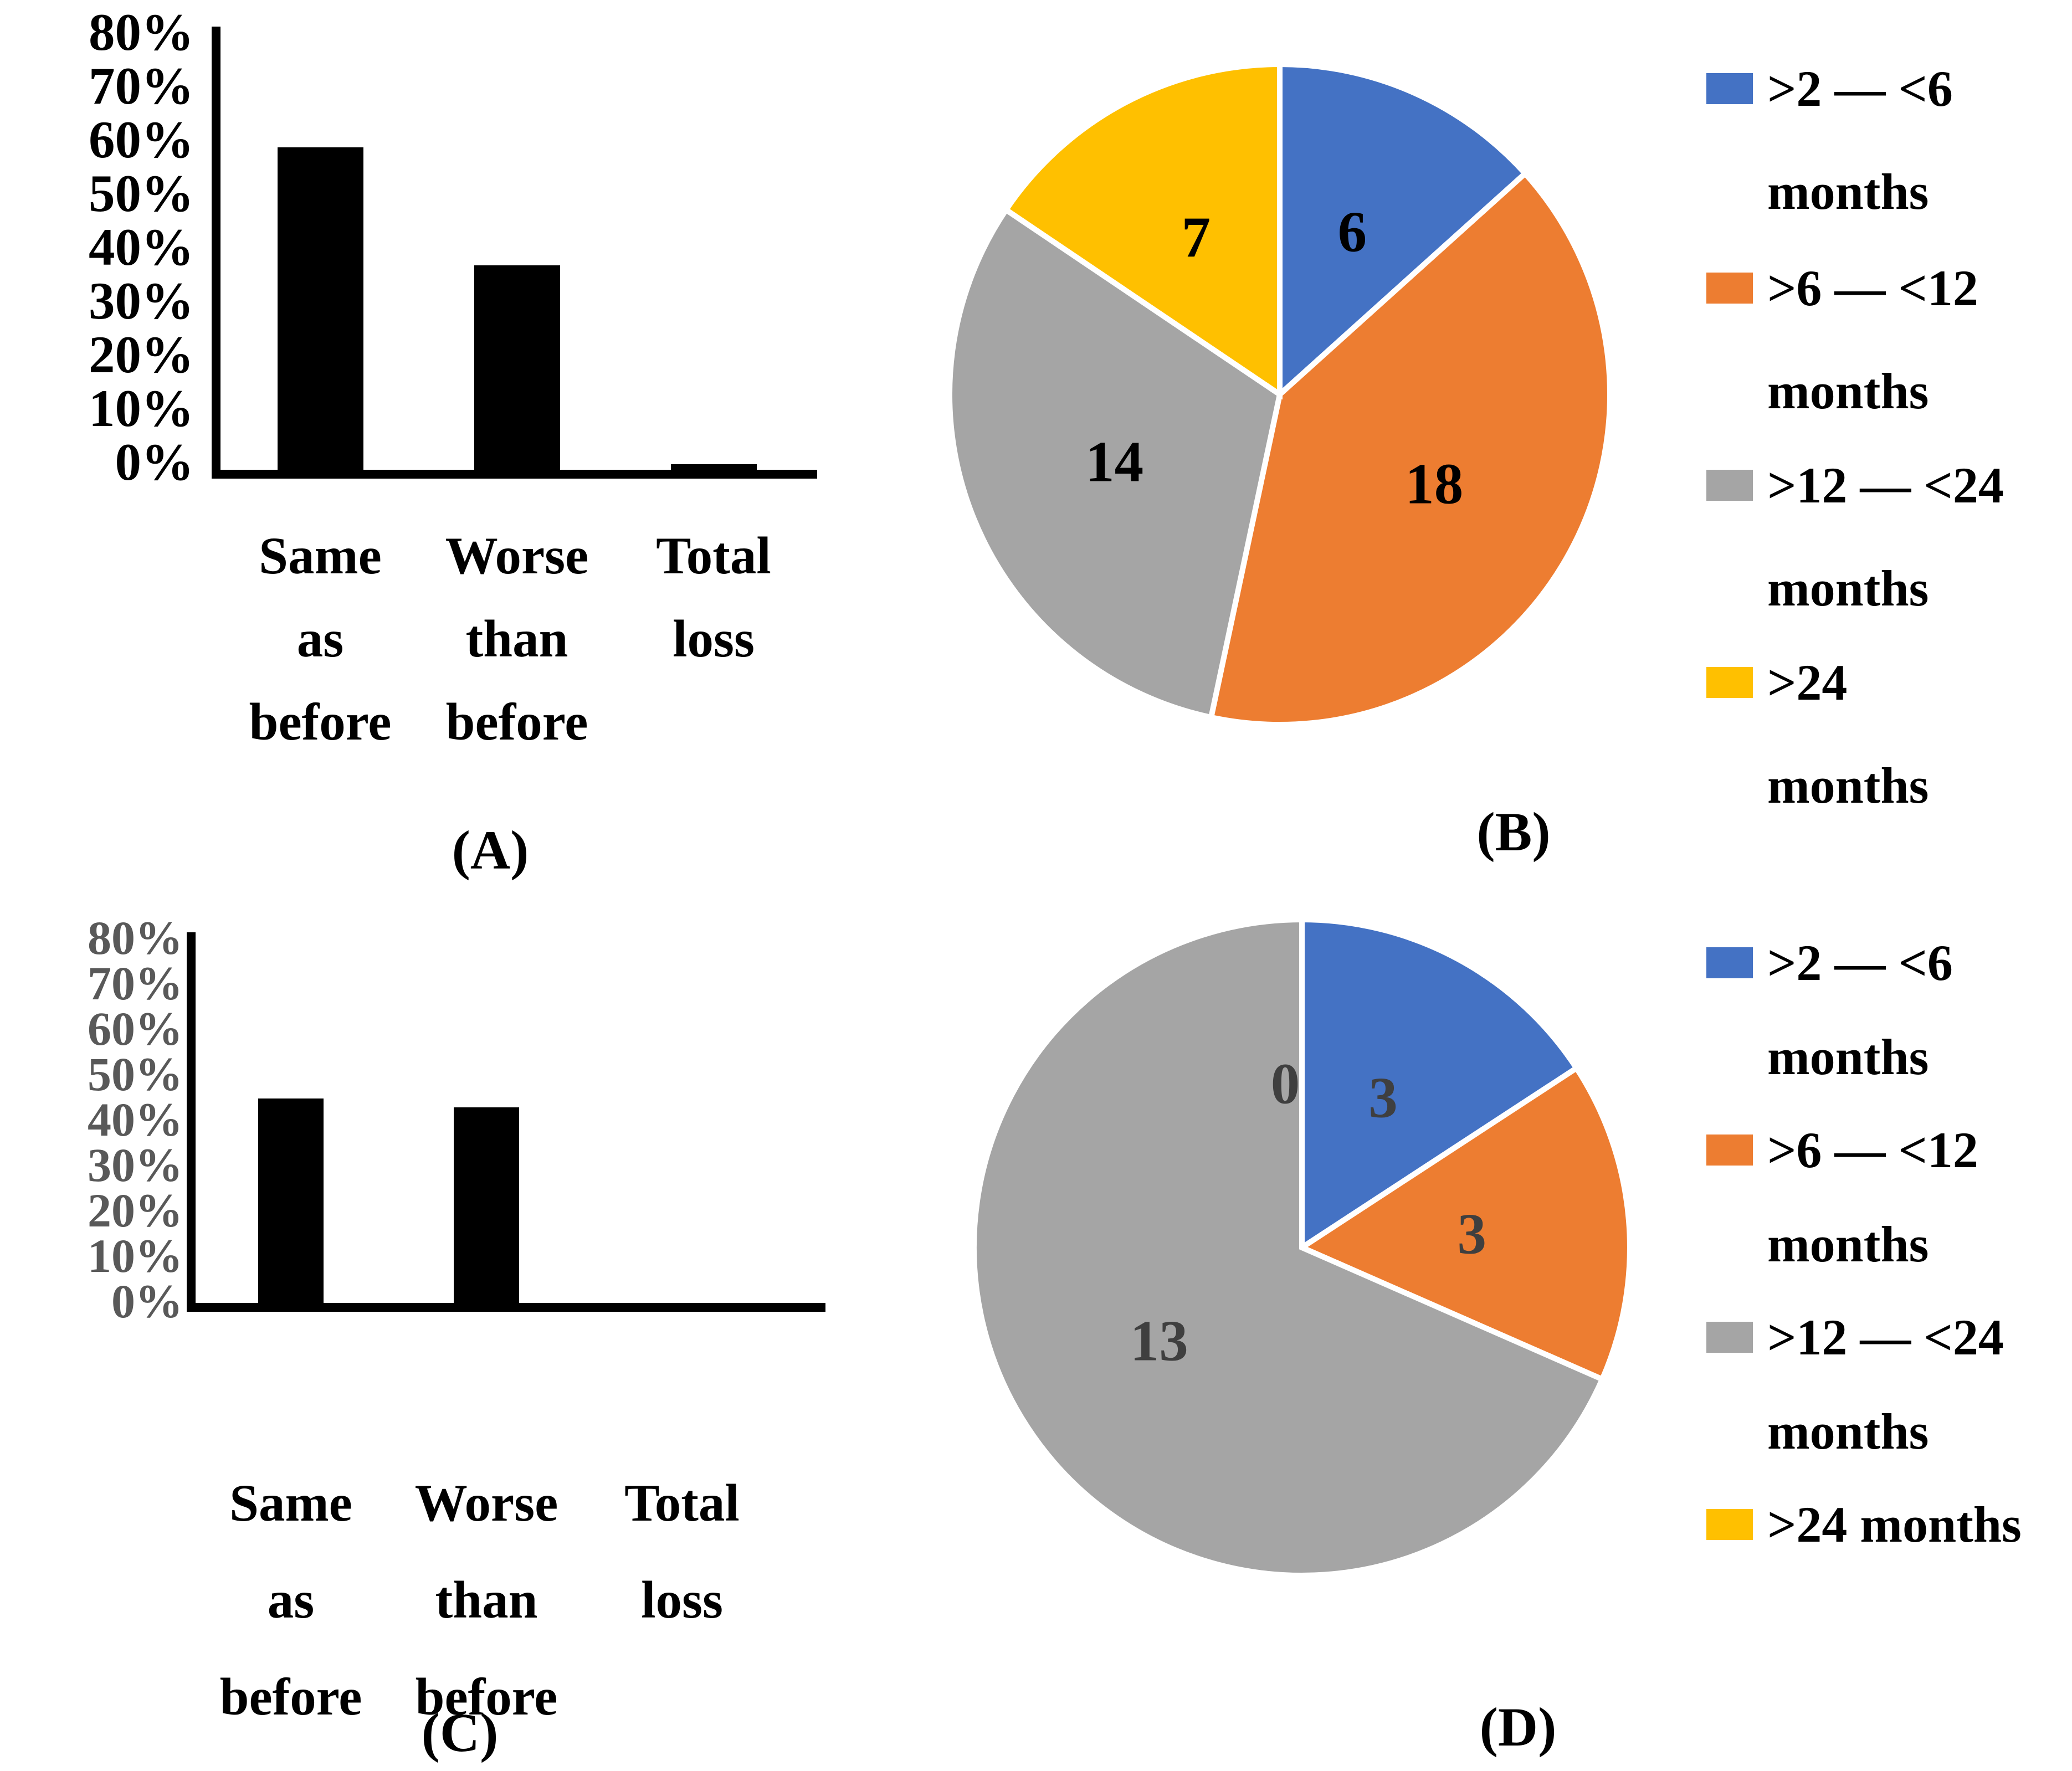 The image size is (2072, 1771). I want to click on pie-value-label: 14, so click(1114, 461).